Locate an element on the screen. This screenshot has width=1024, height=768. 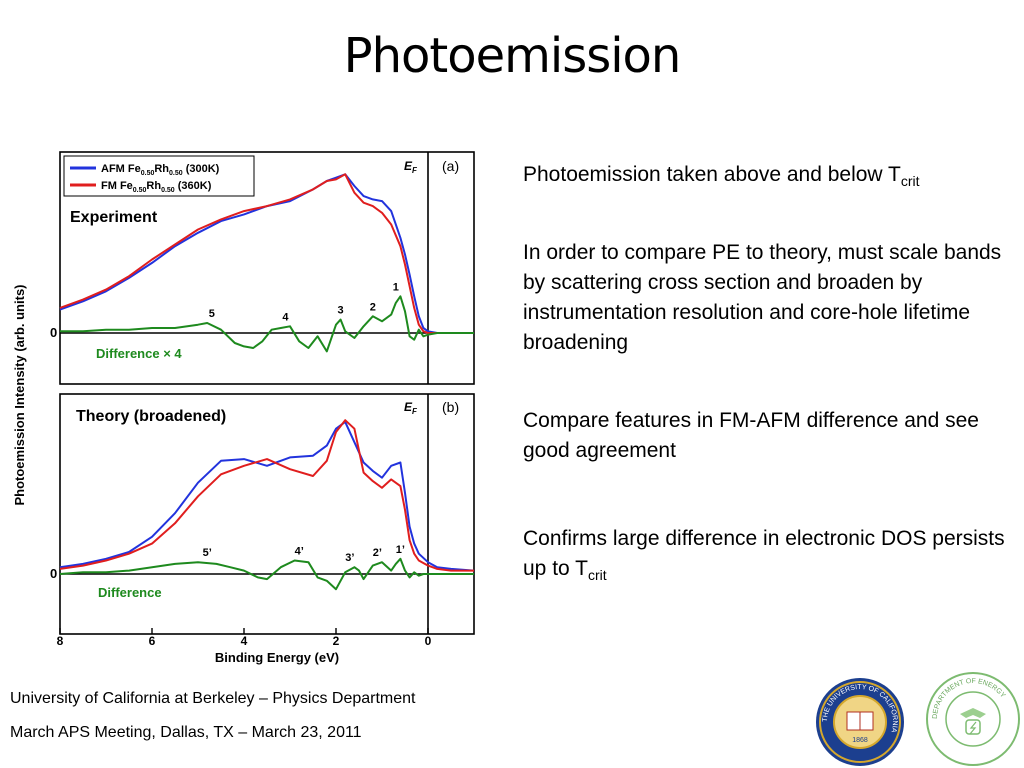
panel-a-series-0-line is located at coordinates (266, 253).